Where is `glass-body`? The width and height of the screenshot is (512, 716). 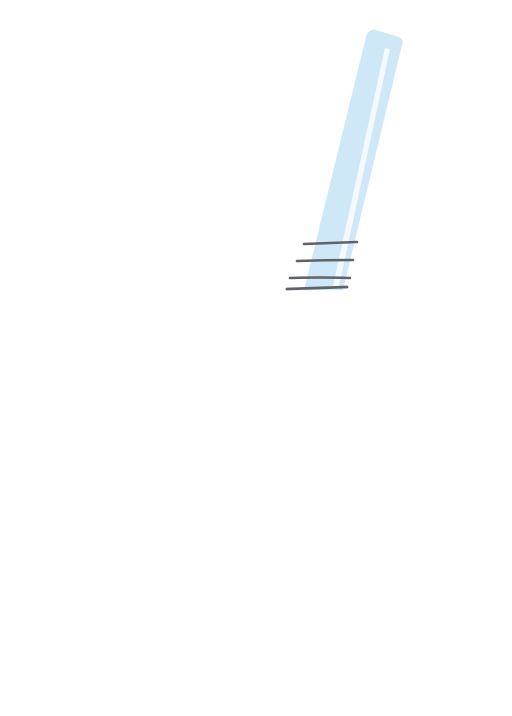
glass-body is located at coordinates (353, 160).